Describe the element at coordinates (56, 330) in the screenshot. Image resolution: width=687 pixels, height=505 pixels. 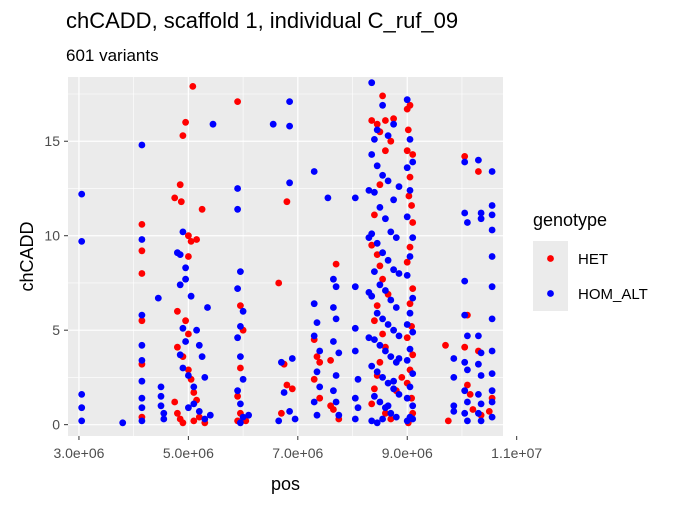
I see `y-tick-label: 5` at that location.